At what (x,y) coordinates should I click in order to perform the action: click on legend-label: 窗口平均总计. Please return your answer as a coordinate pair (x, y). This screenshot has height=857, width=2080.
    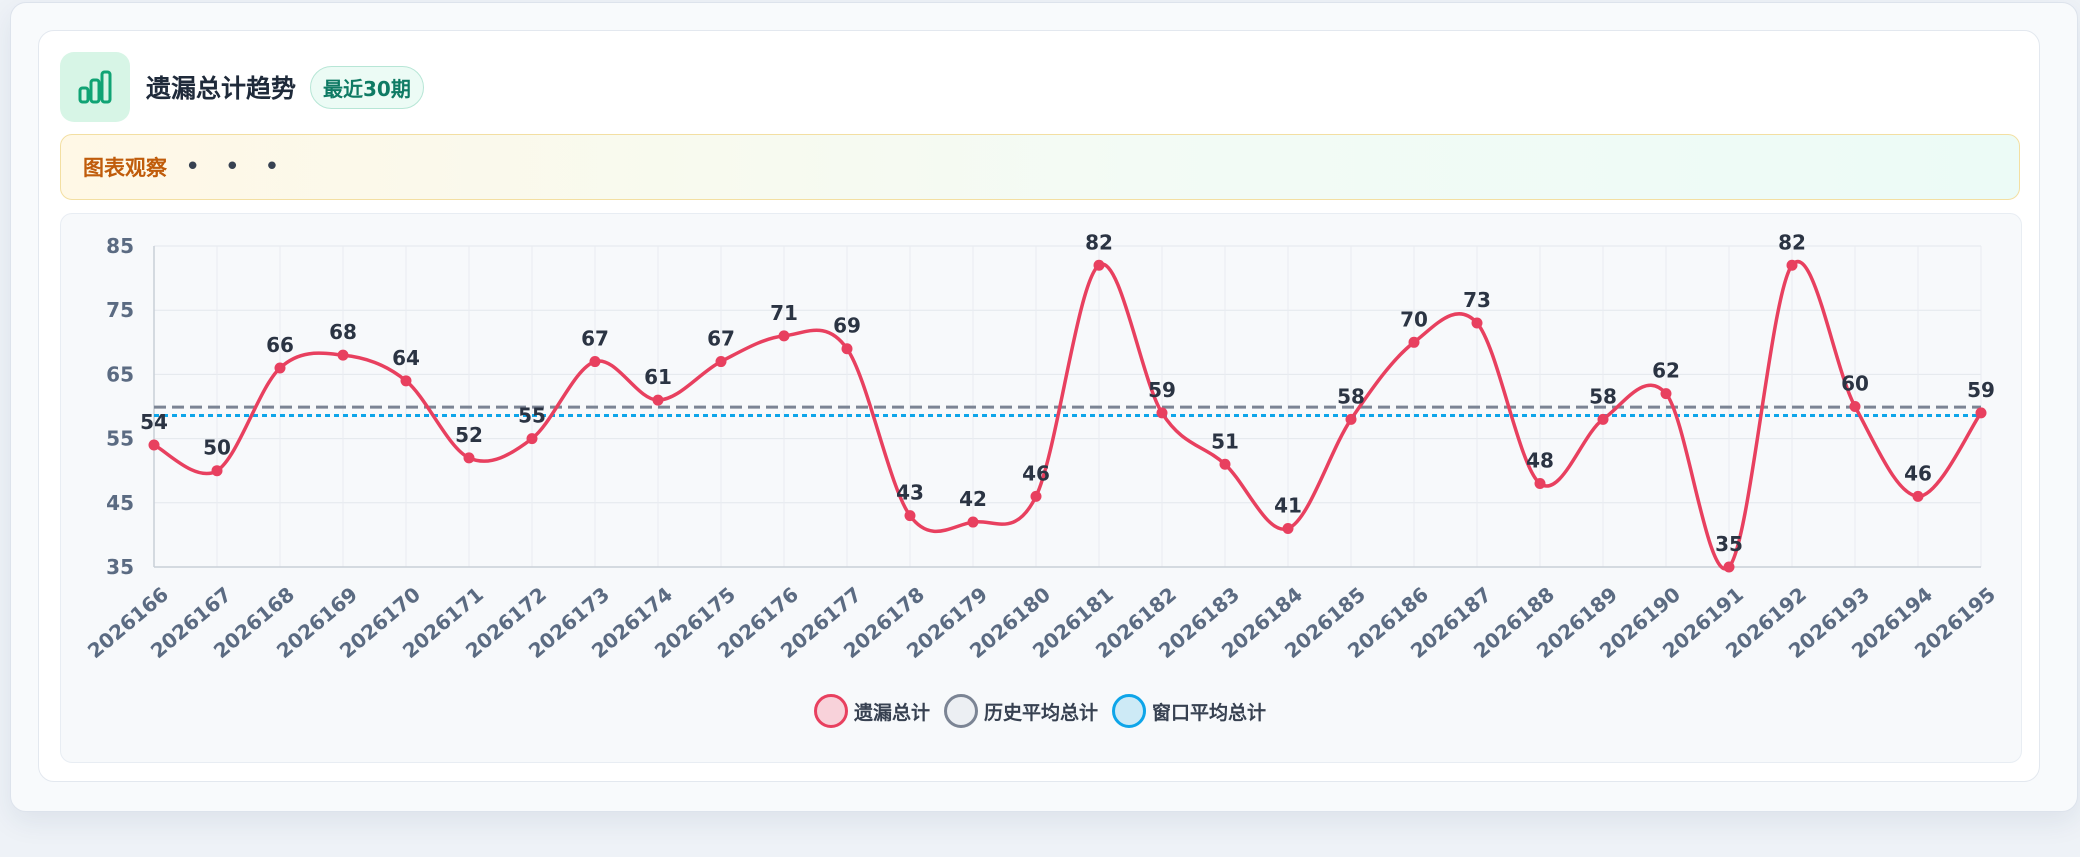
    Looking at the image, I should click on (1209, 712).